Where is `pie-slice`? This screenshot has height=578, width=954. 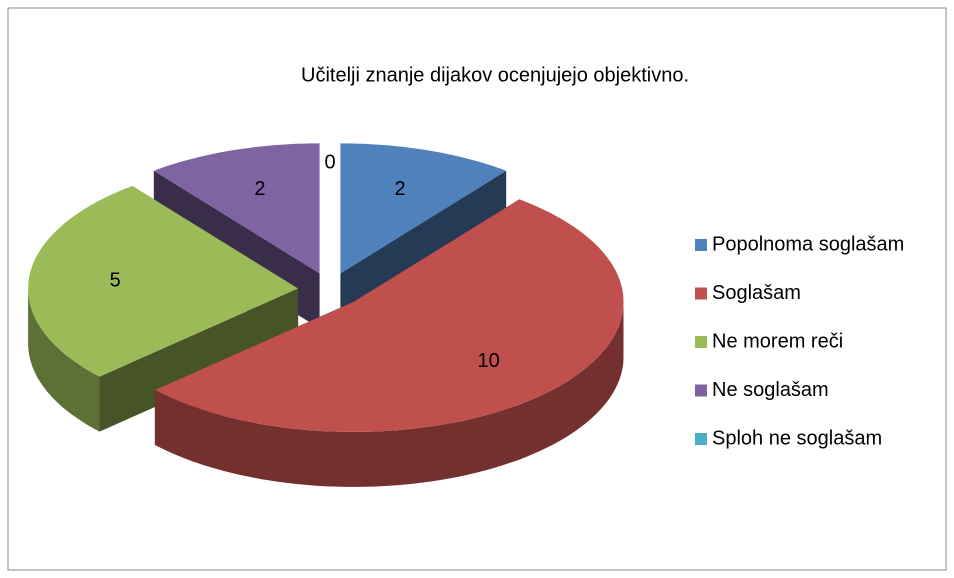
pie-slice is located at coordinates (163, 309).